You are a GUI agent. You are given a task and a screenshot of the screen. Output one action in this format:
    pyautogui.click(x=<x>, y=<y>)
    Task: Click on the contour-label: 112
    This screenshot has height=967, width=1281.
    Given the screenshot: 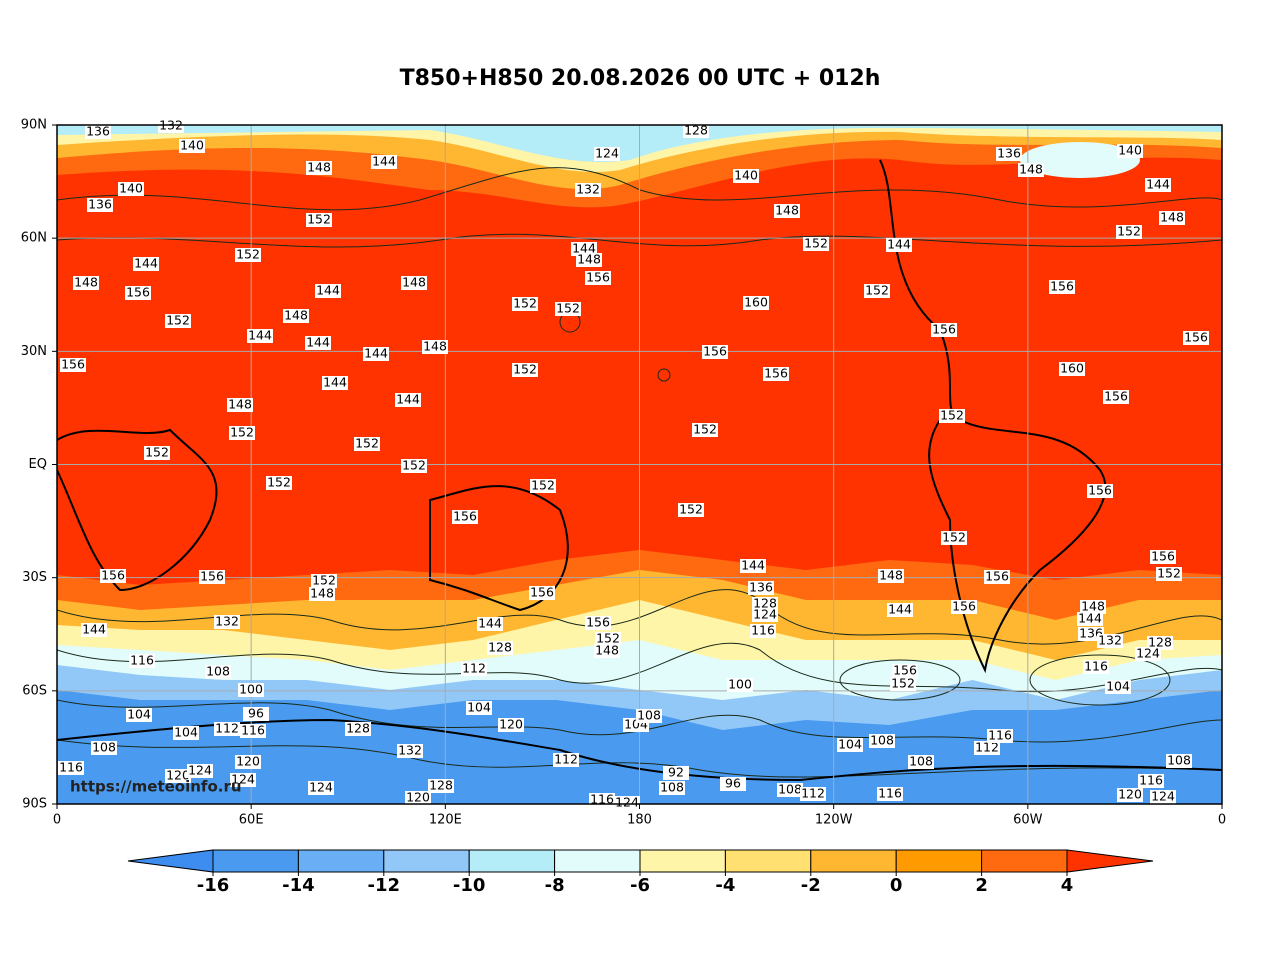 What is the action you would take?
    pyautogui.click(x=987, y=747)
    